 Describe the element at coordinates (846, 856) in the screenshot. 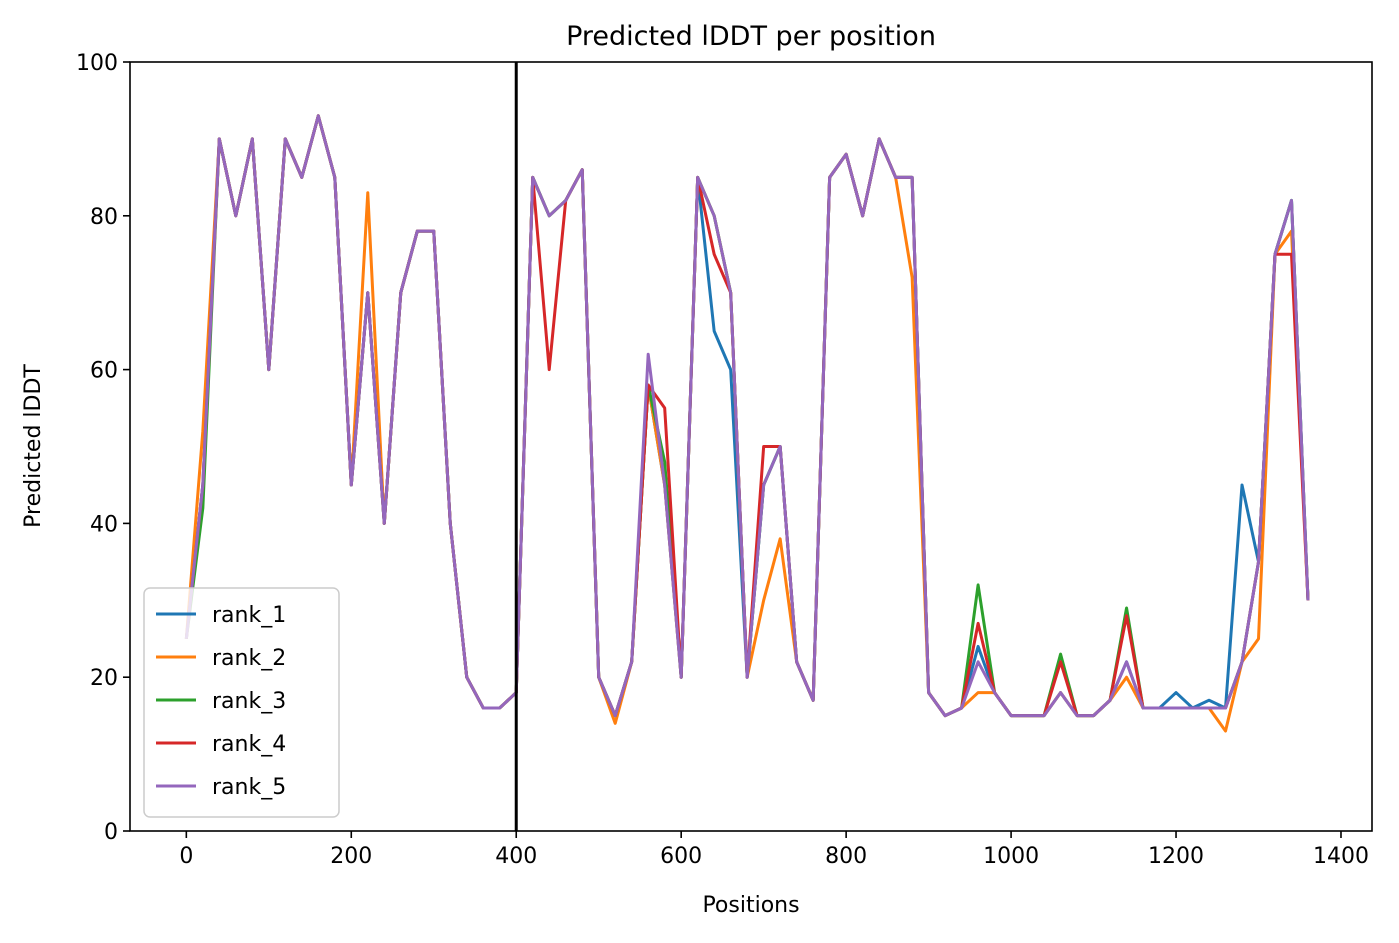

I see `x-tick-label: 800` at that location.